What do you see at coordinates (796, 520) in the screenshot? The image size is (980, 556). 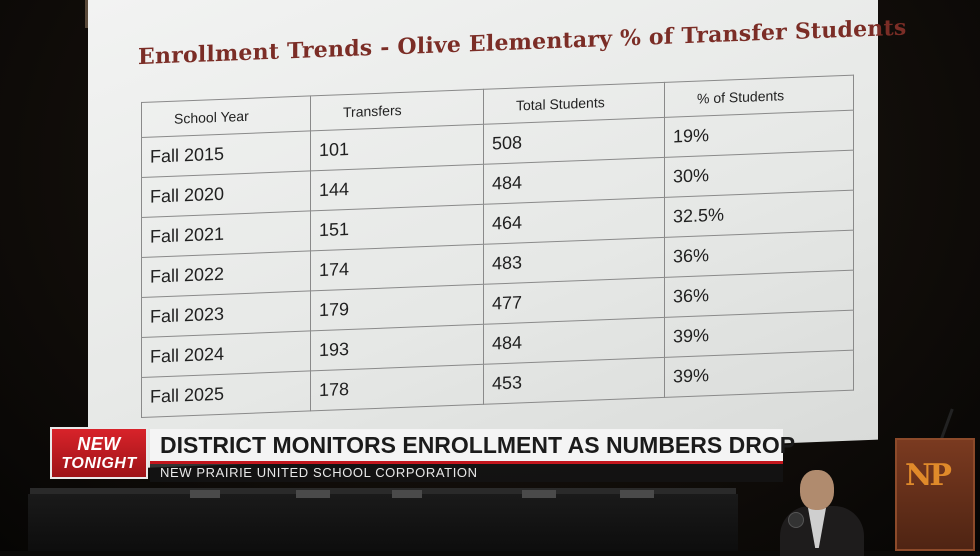 I see `microphone-icon` at bounding box center [796, 520].